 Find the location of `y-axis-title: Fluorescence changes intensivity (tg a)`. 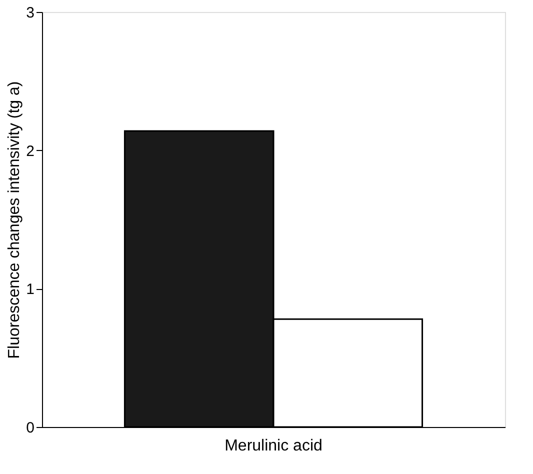

y-axis-title: Fluorescence changes intensivity (tg a) is located at coordinates (15, 220).